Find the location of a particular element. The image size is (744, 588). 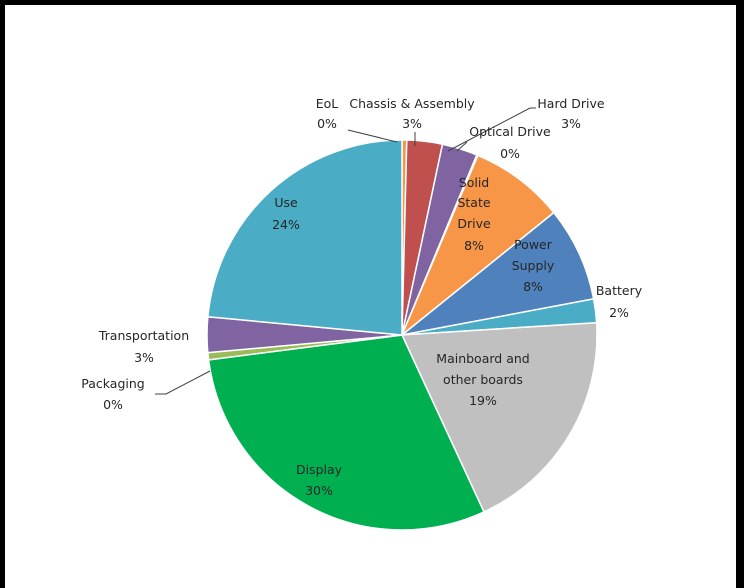

value-power-supply: 8% is located at coordinates (533, 286).